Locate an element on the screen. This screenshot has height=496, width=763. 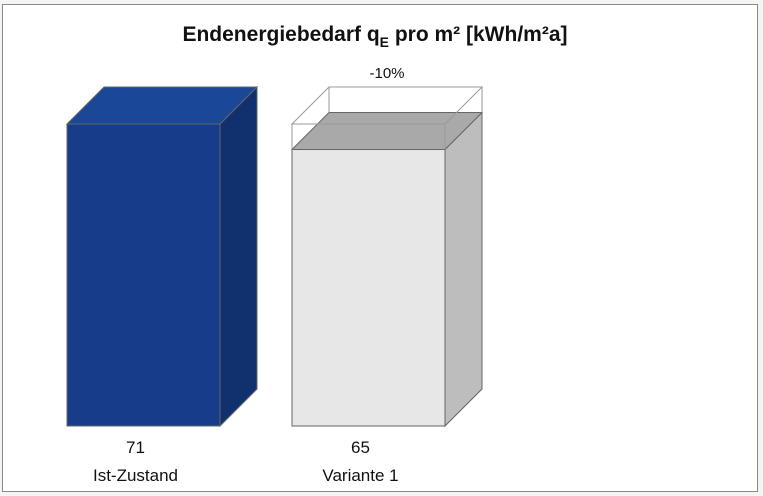
value-label-1: 71 is located at coordinates (135, 447).